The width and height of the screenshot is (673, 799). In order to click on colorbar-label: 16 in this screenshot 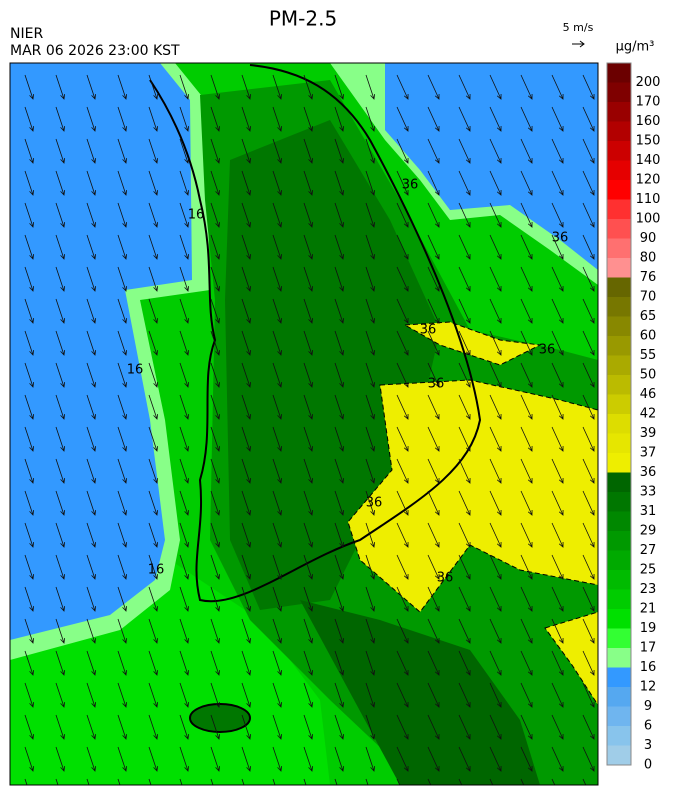, I will do `click(648, 667)`.